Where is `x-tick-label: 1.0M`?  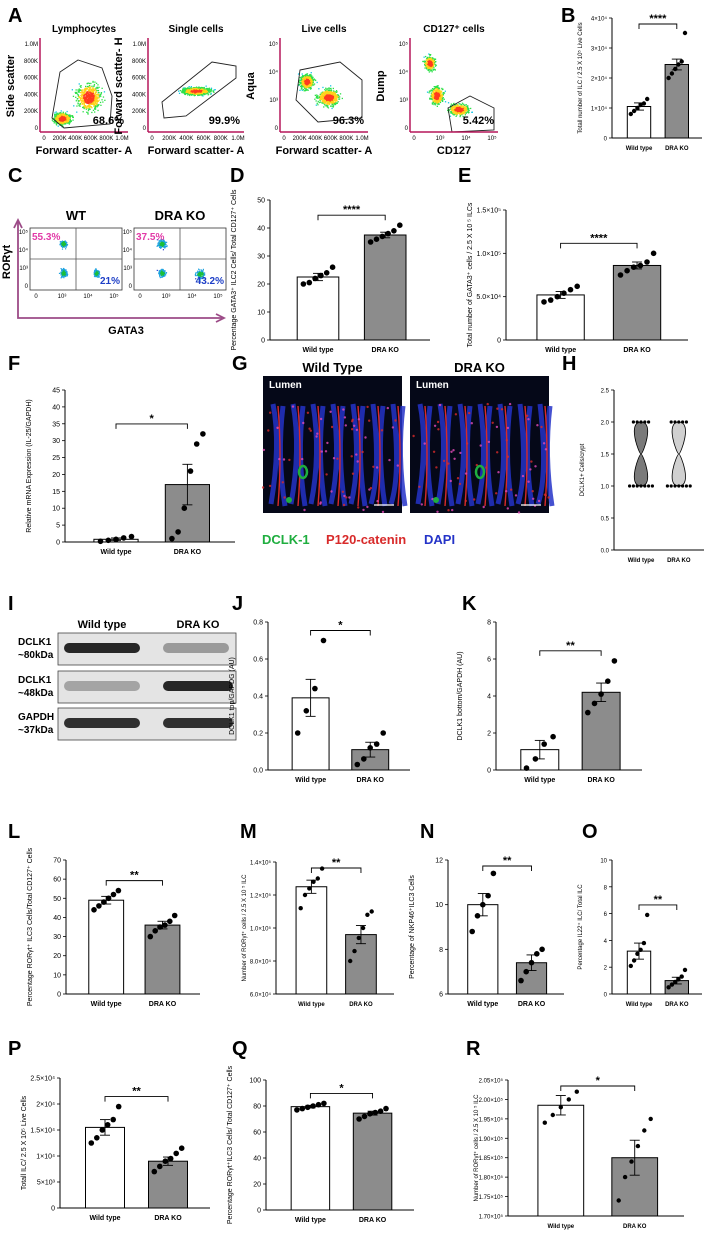 x-tick-label: 1.0M is located at coordinates (237, 139).